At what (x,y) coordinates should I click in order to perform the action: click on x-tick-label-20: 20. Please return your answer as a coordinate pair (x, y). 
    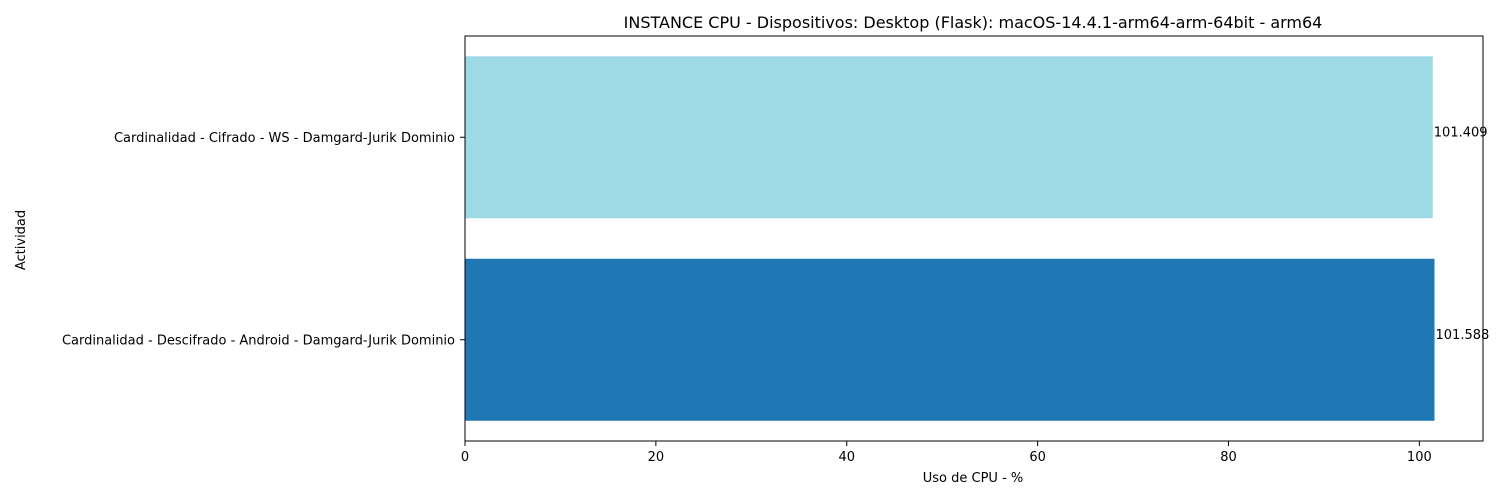
    Looking at the image, I should click on (656, 457).